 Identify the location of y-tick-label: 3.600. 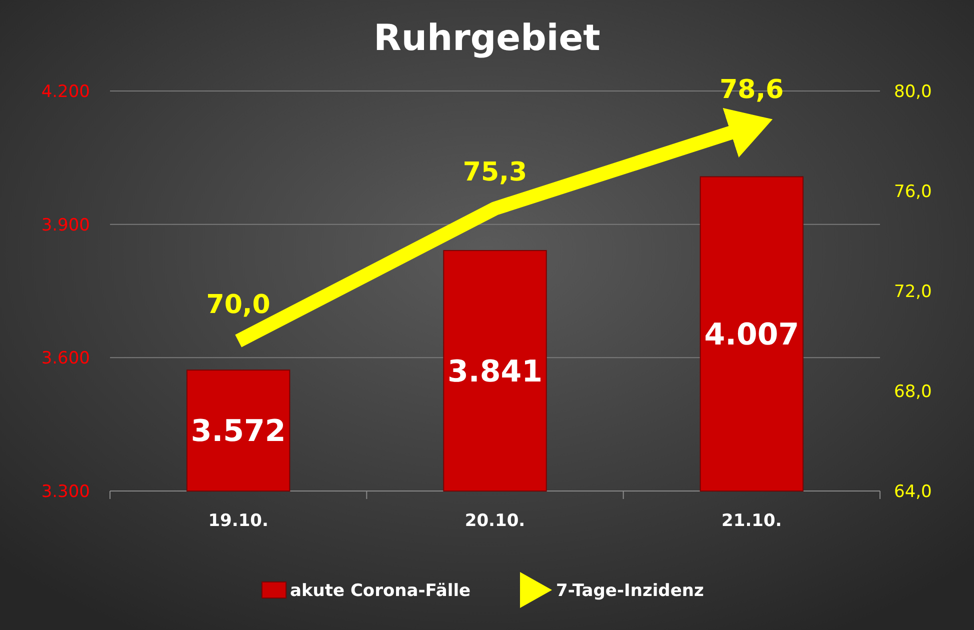
(65, 358).